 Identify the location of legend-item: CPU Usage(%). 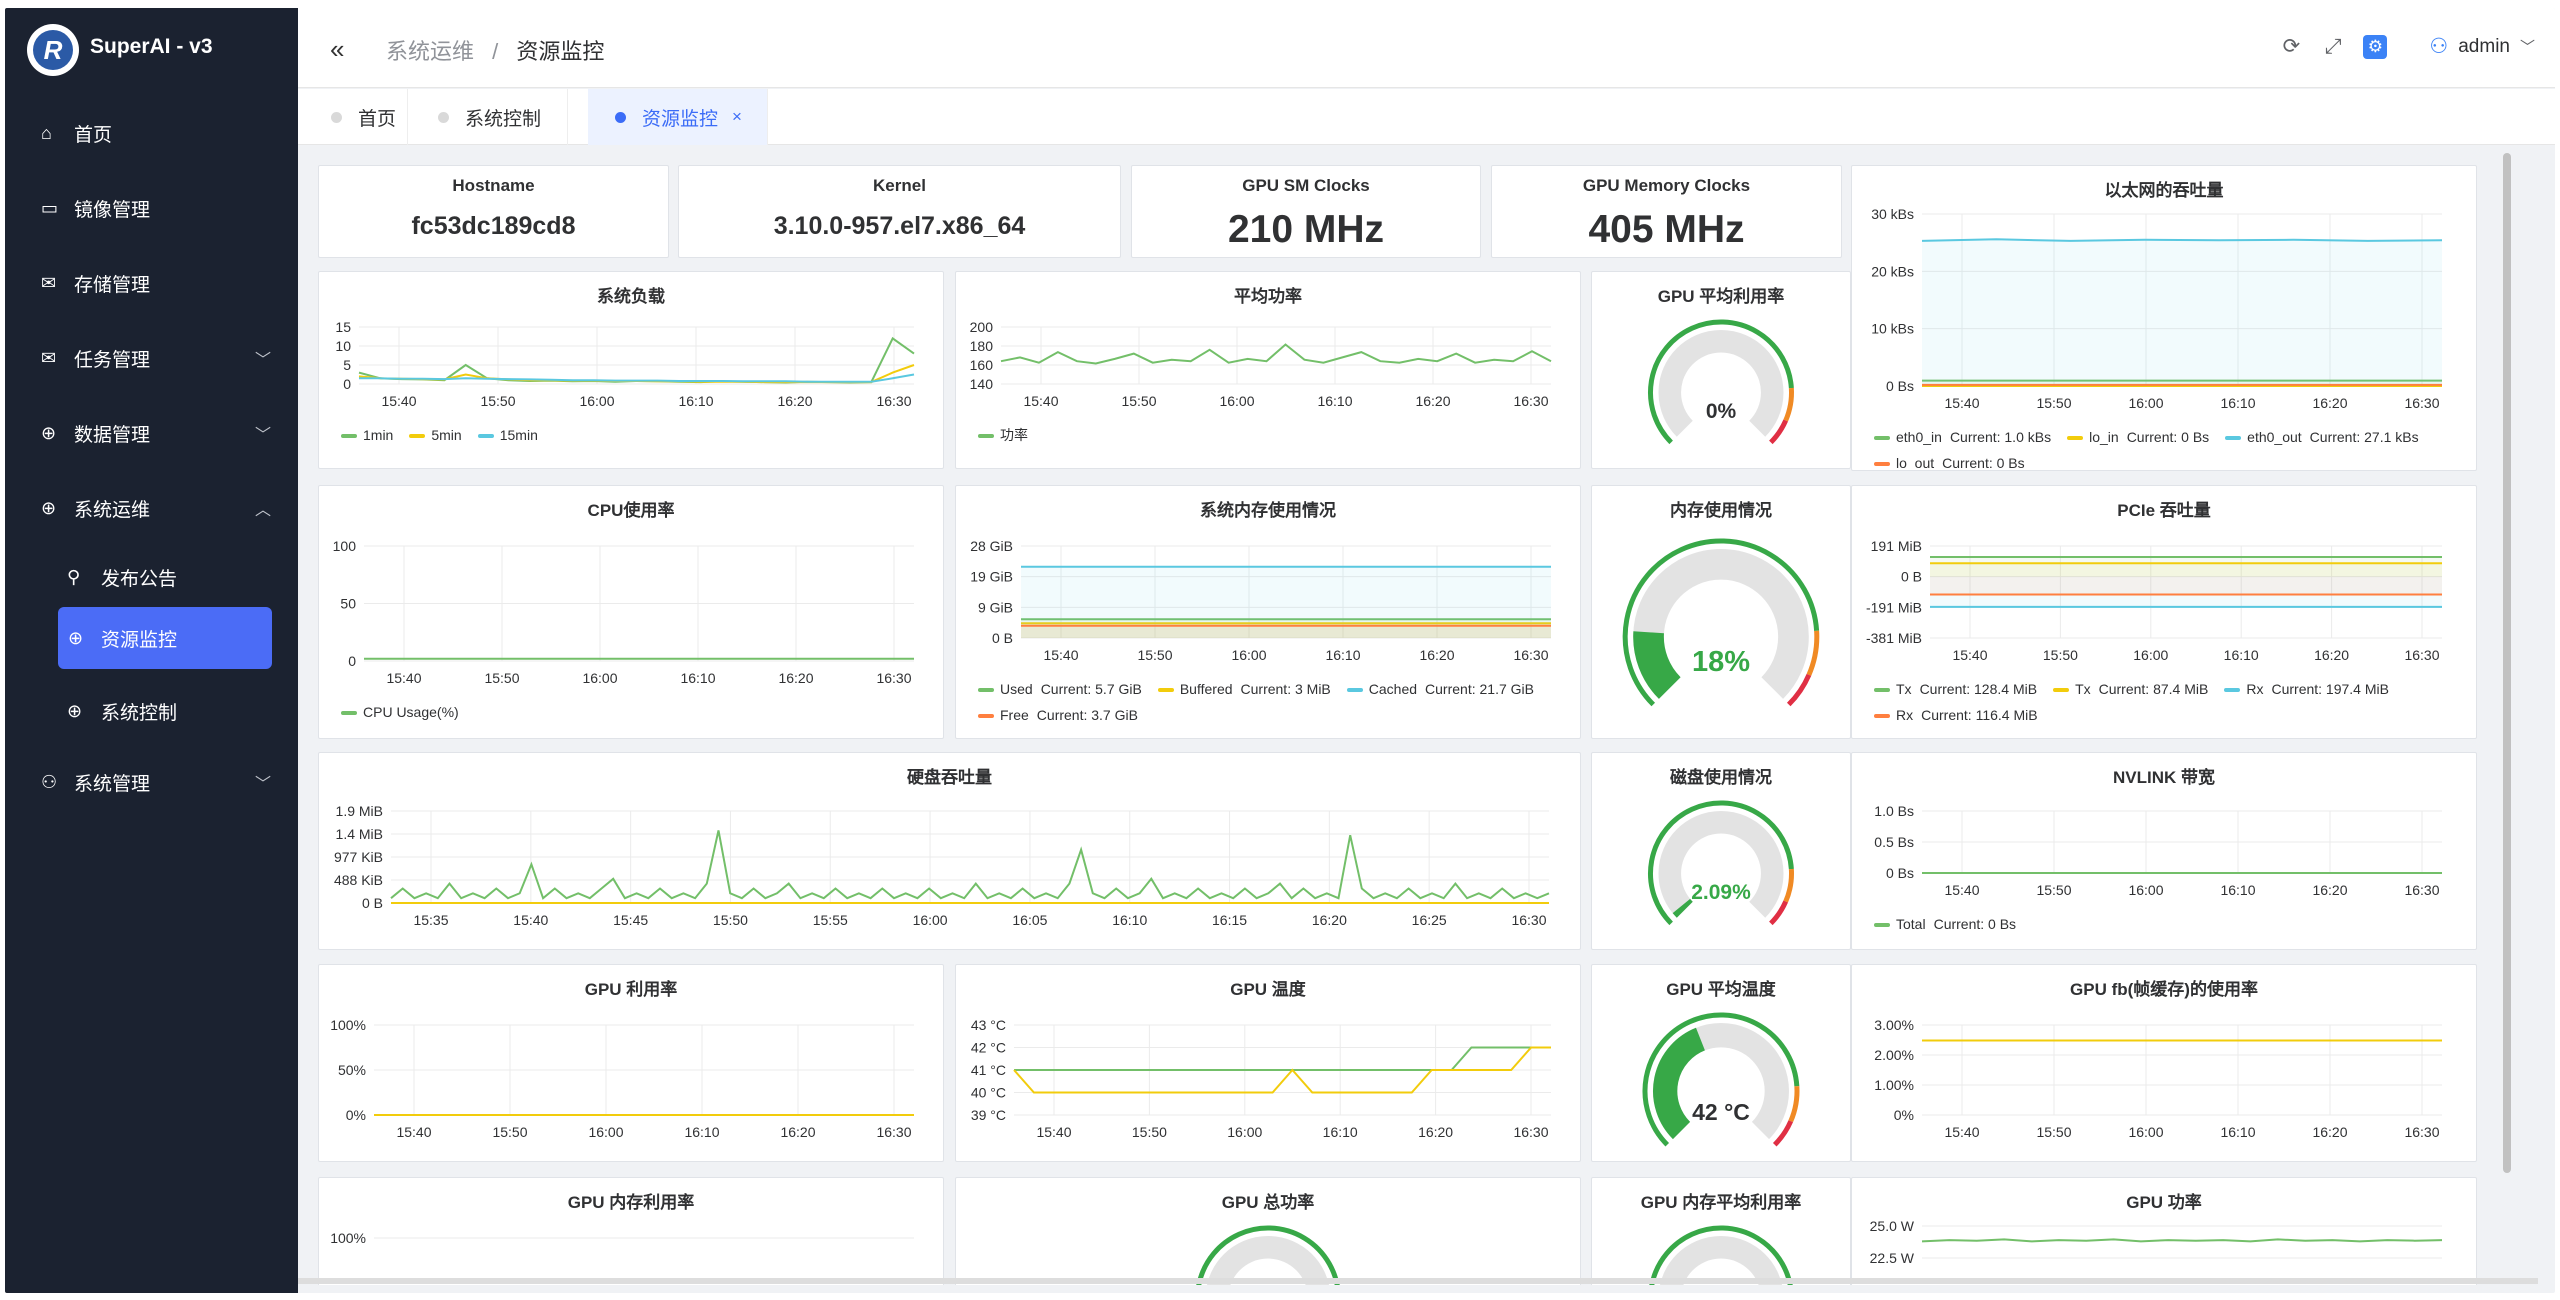
(400, 712).